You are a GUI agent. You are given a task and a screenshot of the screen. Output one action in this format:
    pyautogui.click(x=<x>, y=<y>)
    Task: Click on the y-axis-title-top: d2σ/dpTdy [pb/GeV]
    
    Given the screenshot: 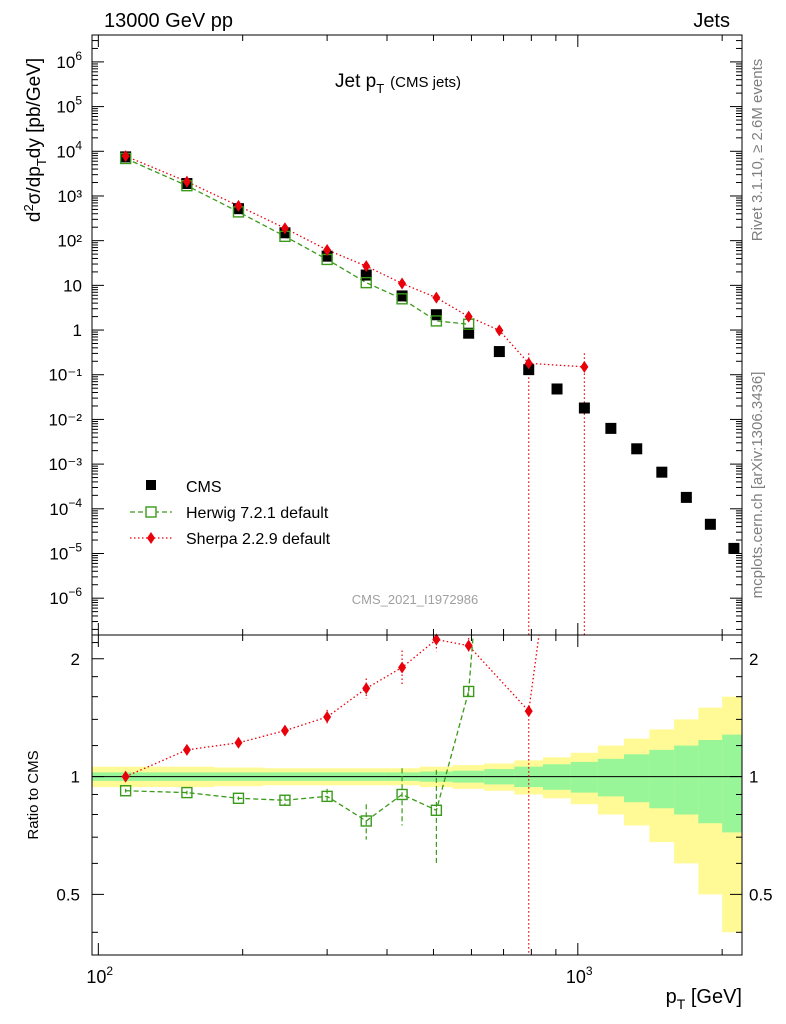 What is the action you would take?
    pyautogui.click(x=35, y=140)
    